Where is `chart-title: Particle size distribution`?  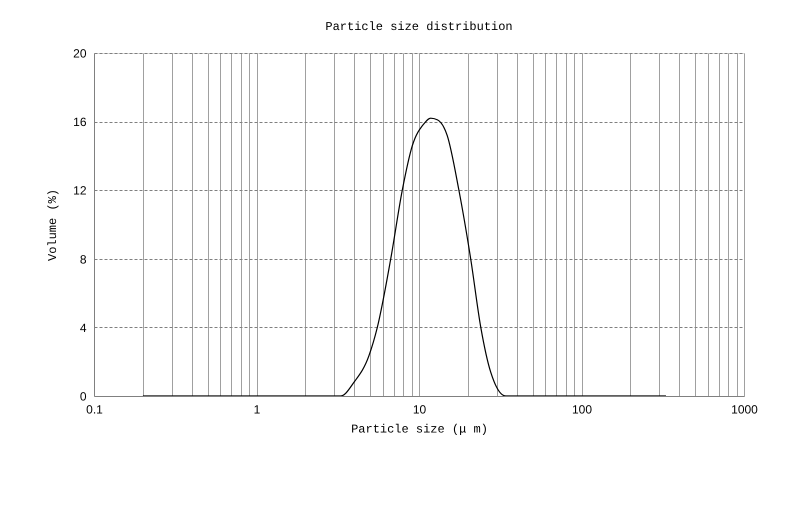
chart-title: Particle size distribution is located at coordinates (419, 27).